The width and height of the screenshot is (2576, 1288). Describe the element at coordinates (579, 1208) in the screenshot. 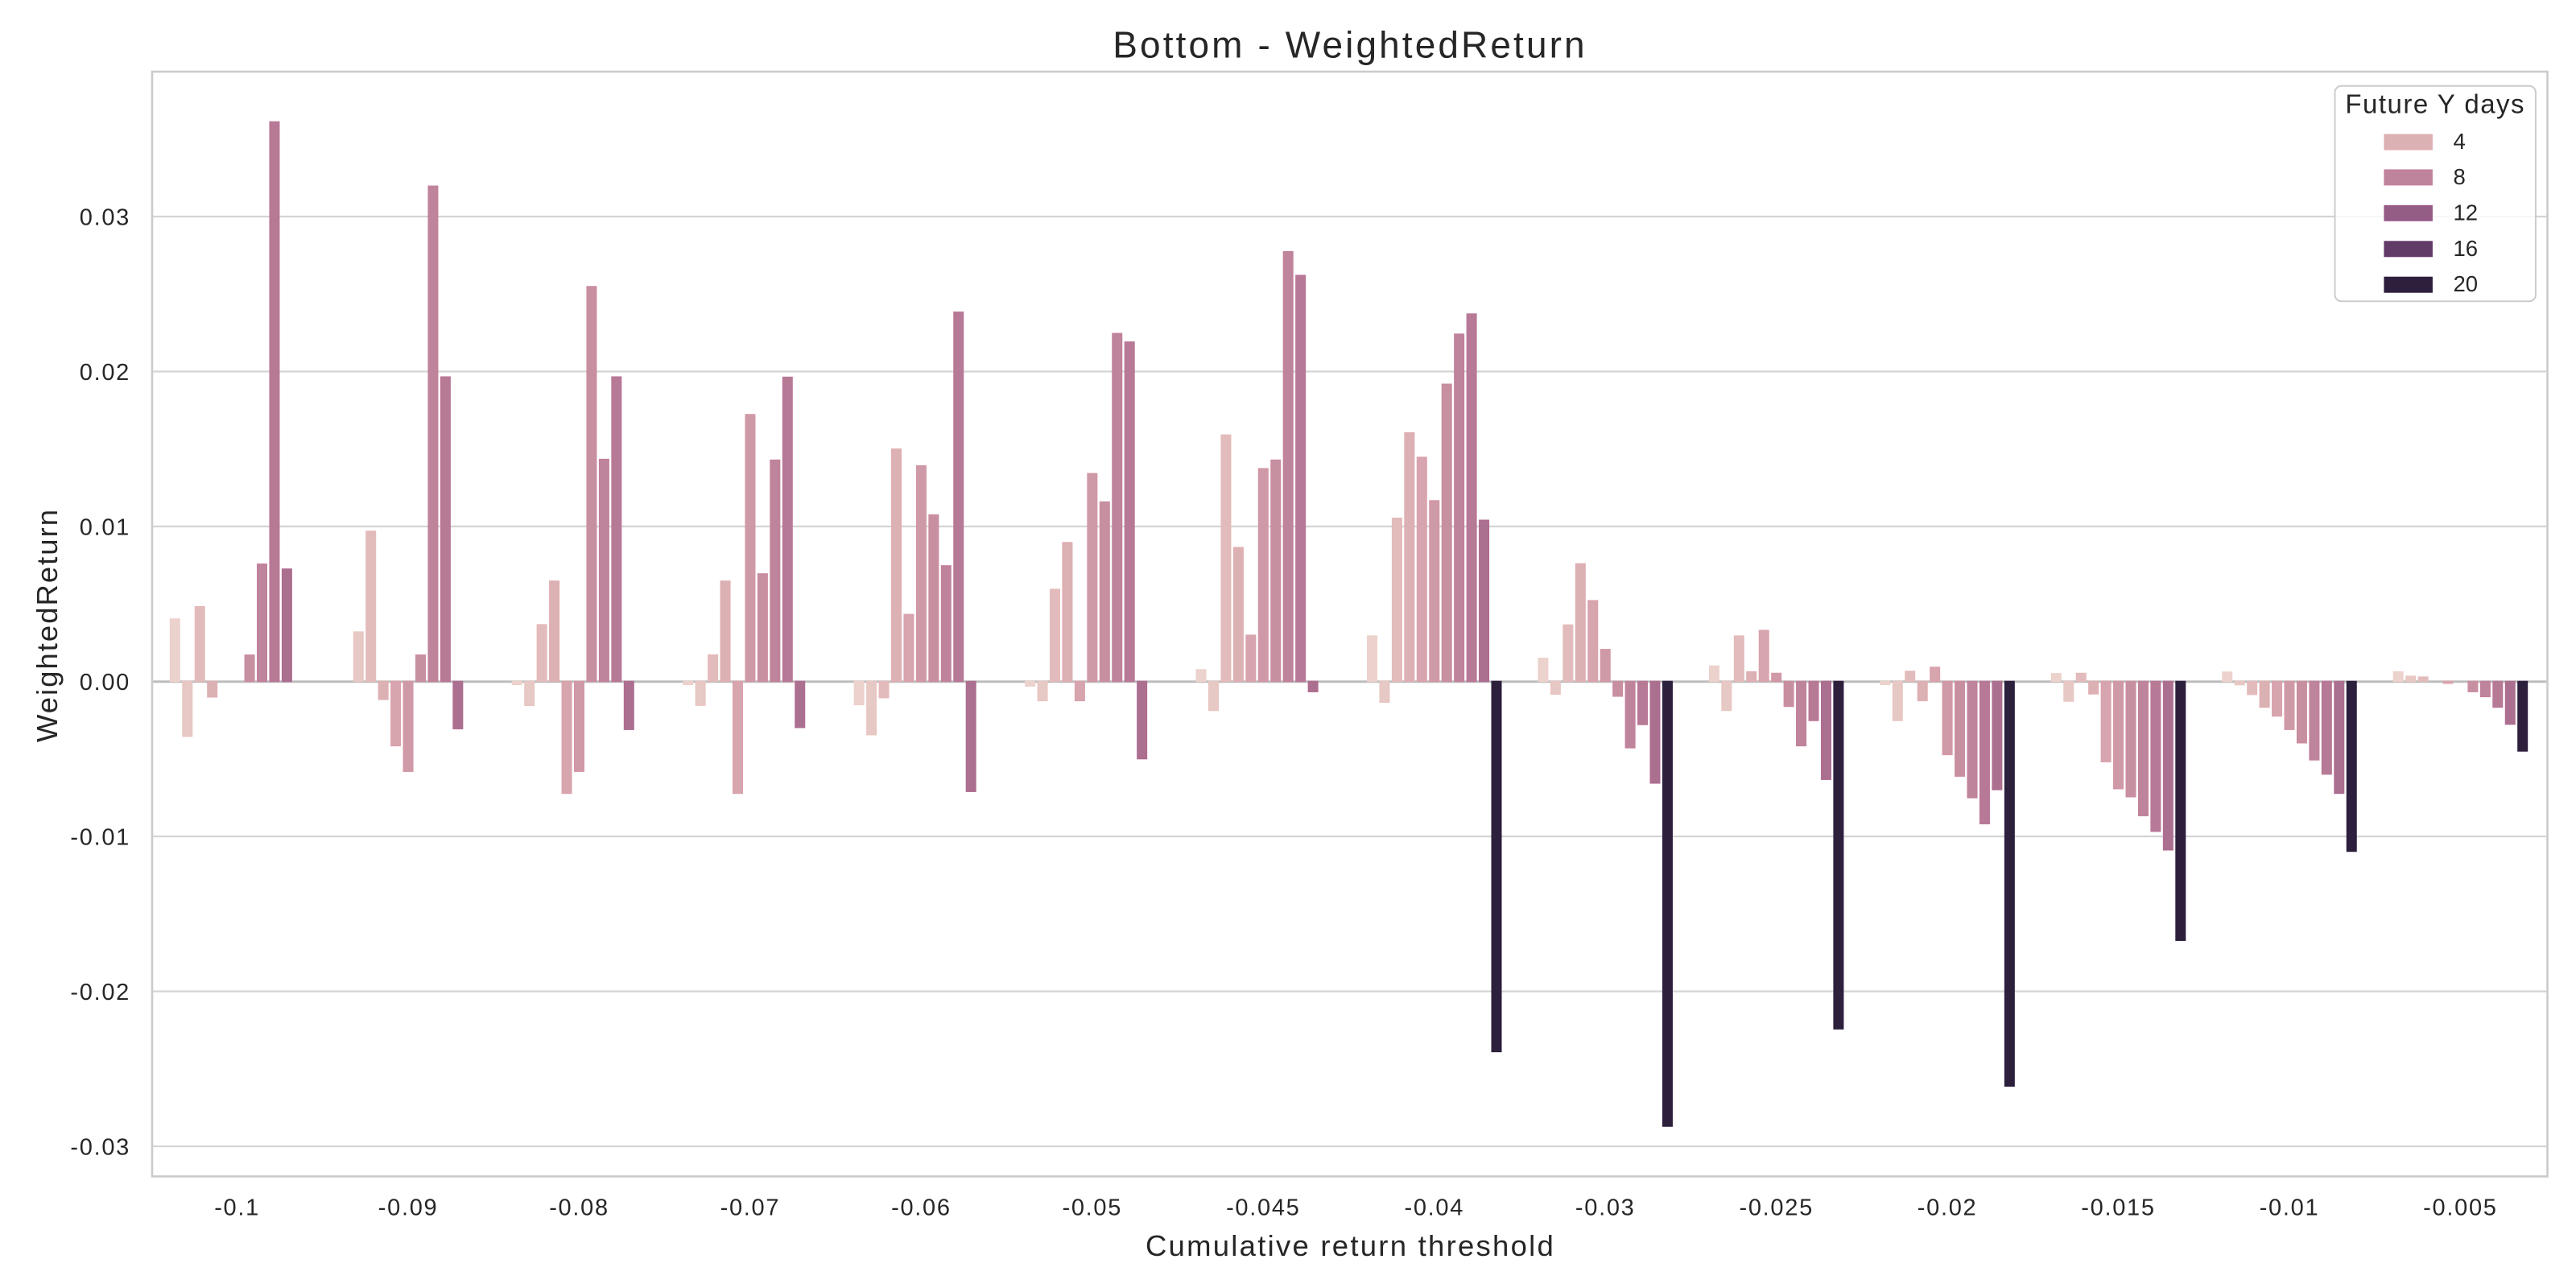

I see `svg-text: -0.08` at that location.